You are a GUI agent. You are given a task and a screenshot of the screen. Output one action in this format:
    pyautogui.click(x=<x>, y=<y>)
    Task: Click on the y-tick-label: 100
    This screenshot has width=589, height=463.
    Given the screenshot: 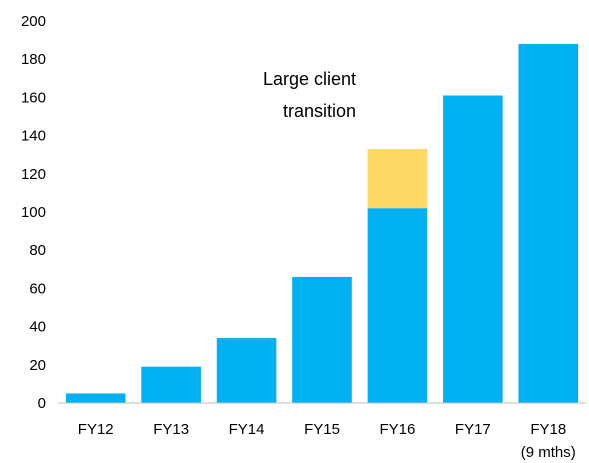 What is the action you would take?
    pyautogui.click(x=33, y=212)
    